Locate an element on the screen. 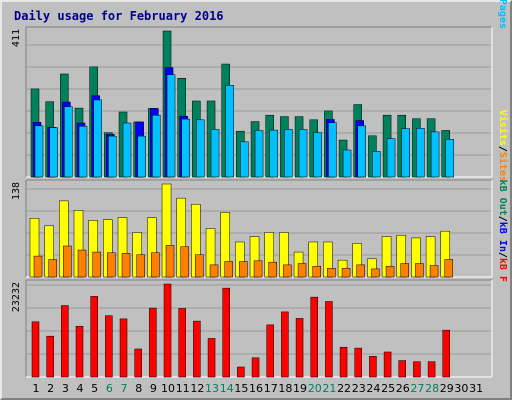 This screenshot has width=512, height=400. legend-kbytes: kB Out/kB In/kB F is located at coordinates (502, 231).